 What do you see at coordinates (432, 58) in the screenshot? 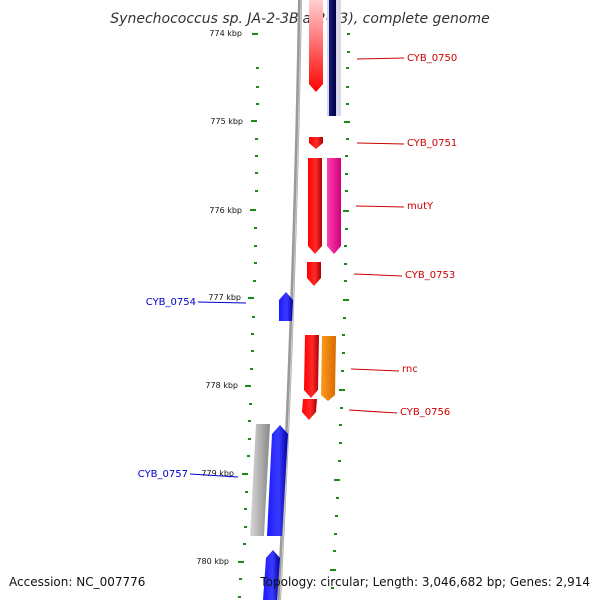
I see `gene-label-cyb0750: CYB_0750` at bounding box center [432, 58].